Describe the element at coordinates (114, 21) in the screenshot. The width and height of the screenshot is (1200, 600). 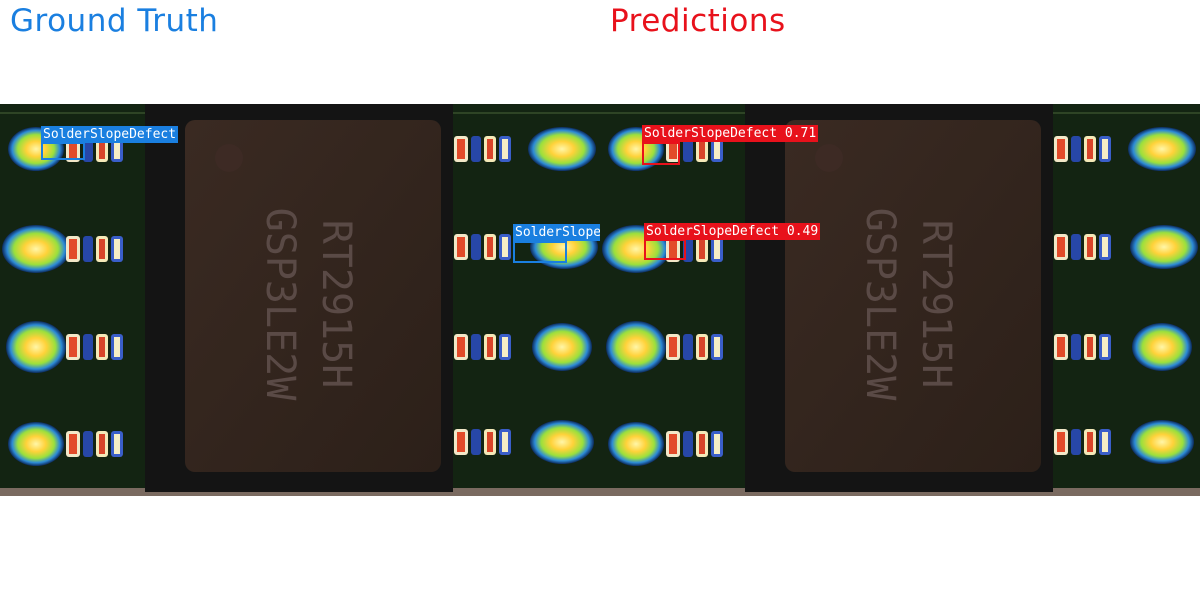
I see `ground-truth-title: Ground Truth` at that location.